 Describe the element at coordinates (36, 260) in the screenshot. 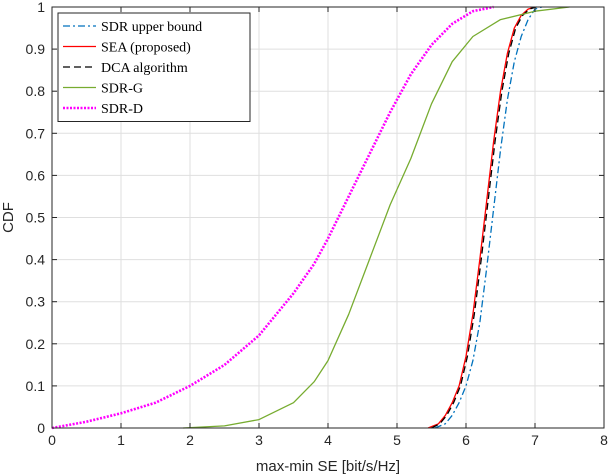

I see `y-tick-label: 0.4` at that location.